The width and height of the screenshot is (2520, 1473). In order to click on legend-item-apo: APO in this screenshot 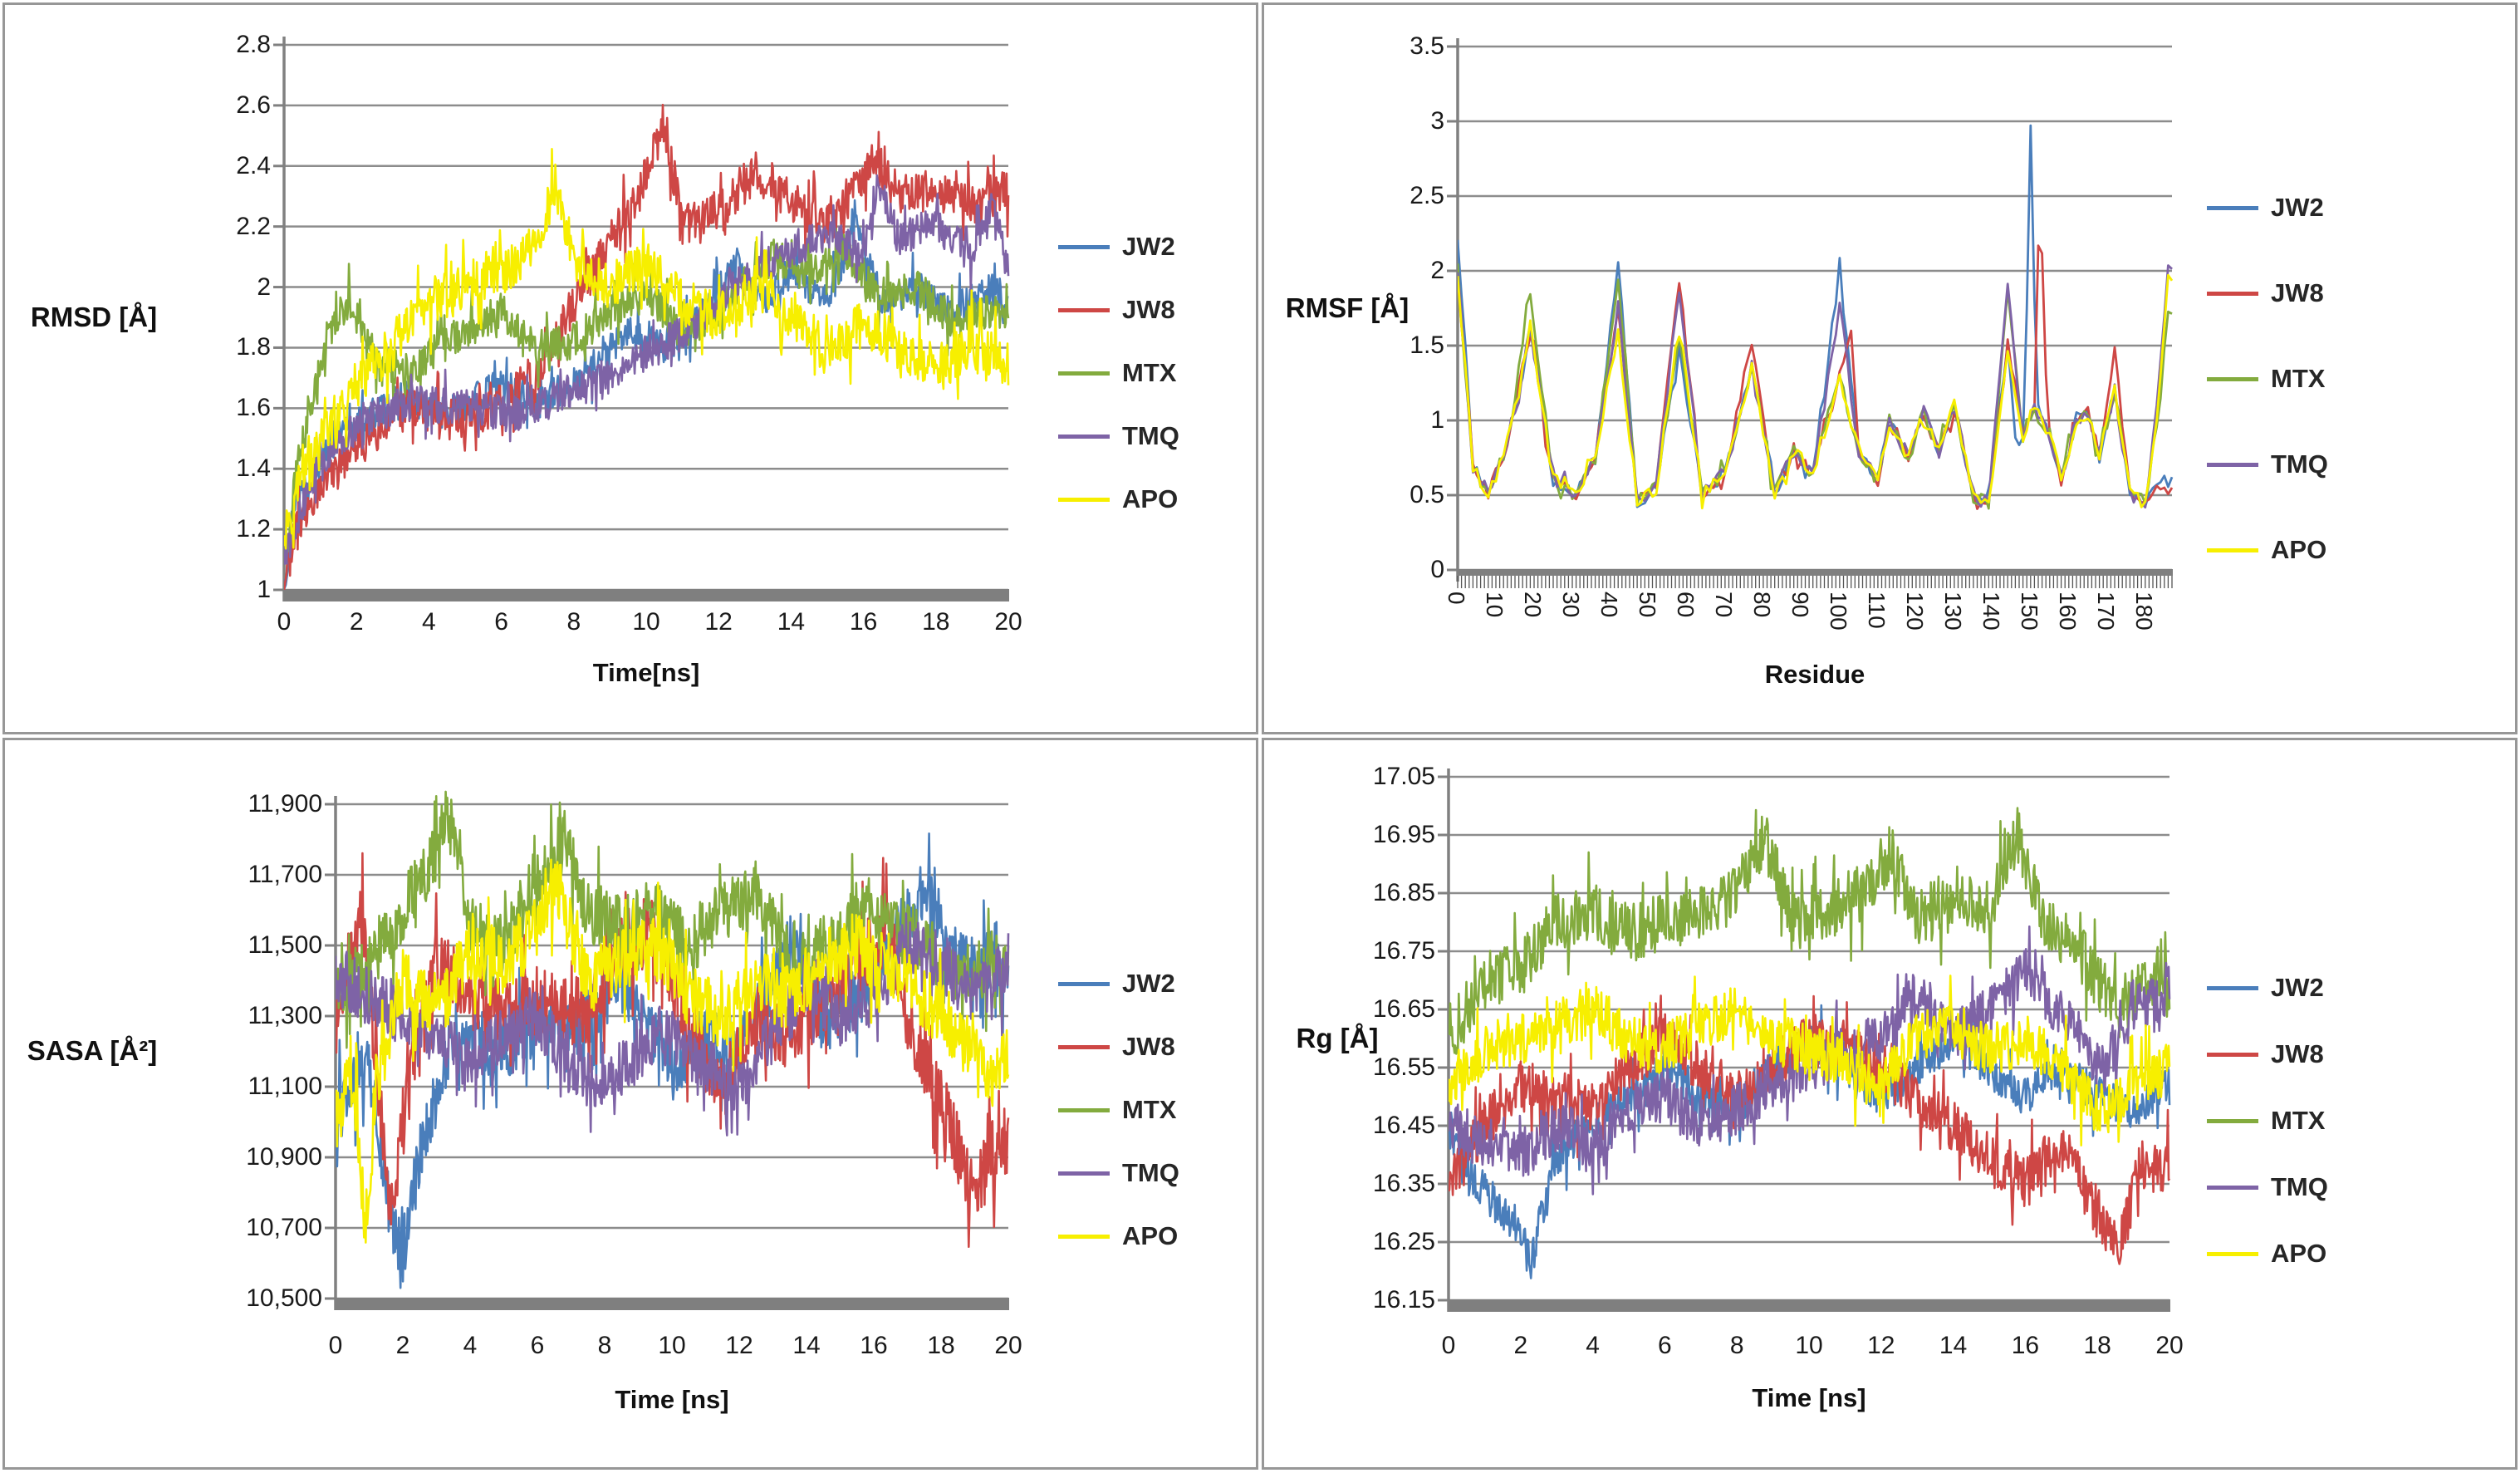, I will do `click(2266, 550)`.